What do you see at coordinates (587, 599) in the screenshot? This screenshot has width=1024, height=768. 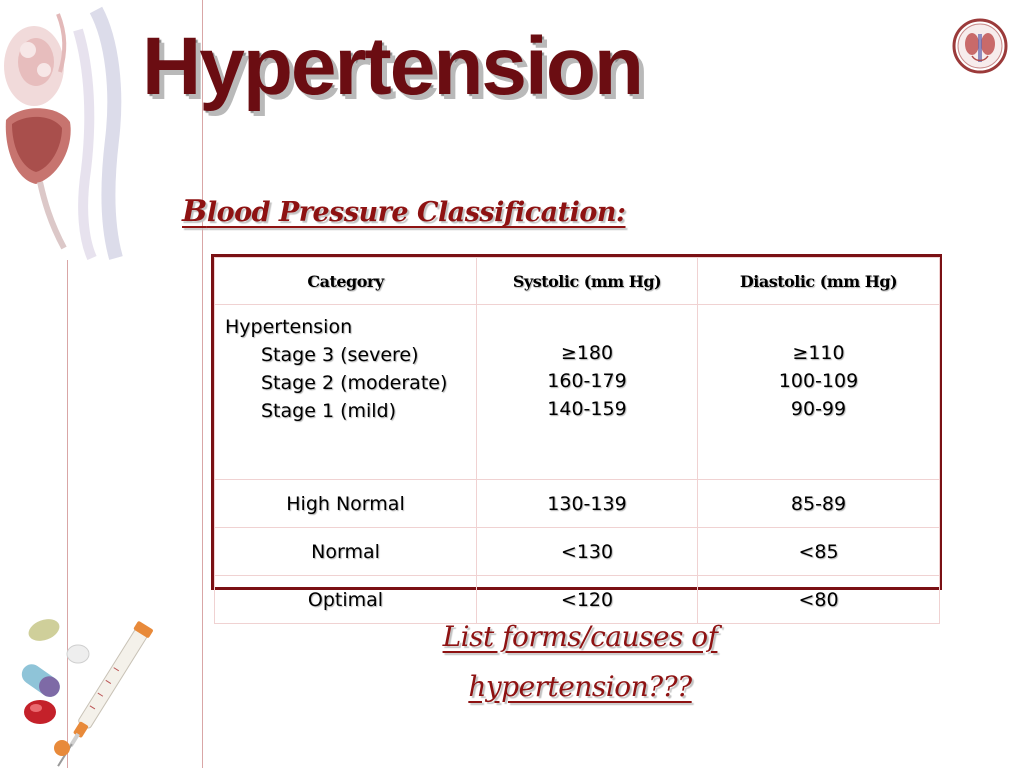 I see `systolic-cell: <120` at bounding box center [587, 599].